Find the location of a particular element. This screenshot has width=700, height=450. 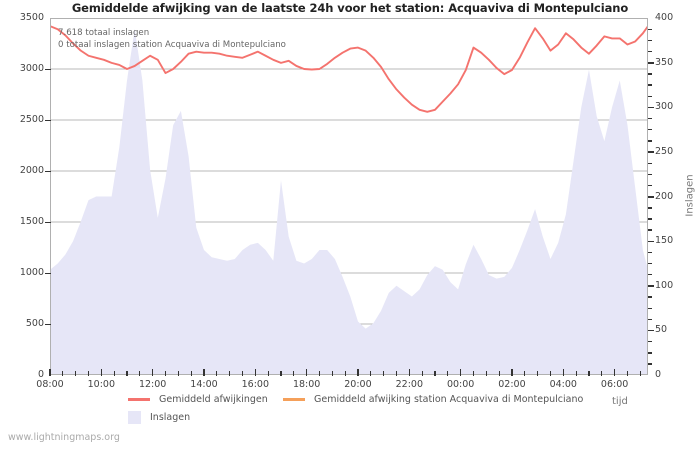

legend-line-marker-orange is located at coordinates (294, 399).